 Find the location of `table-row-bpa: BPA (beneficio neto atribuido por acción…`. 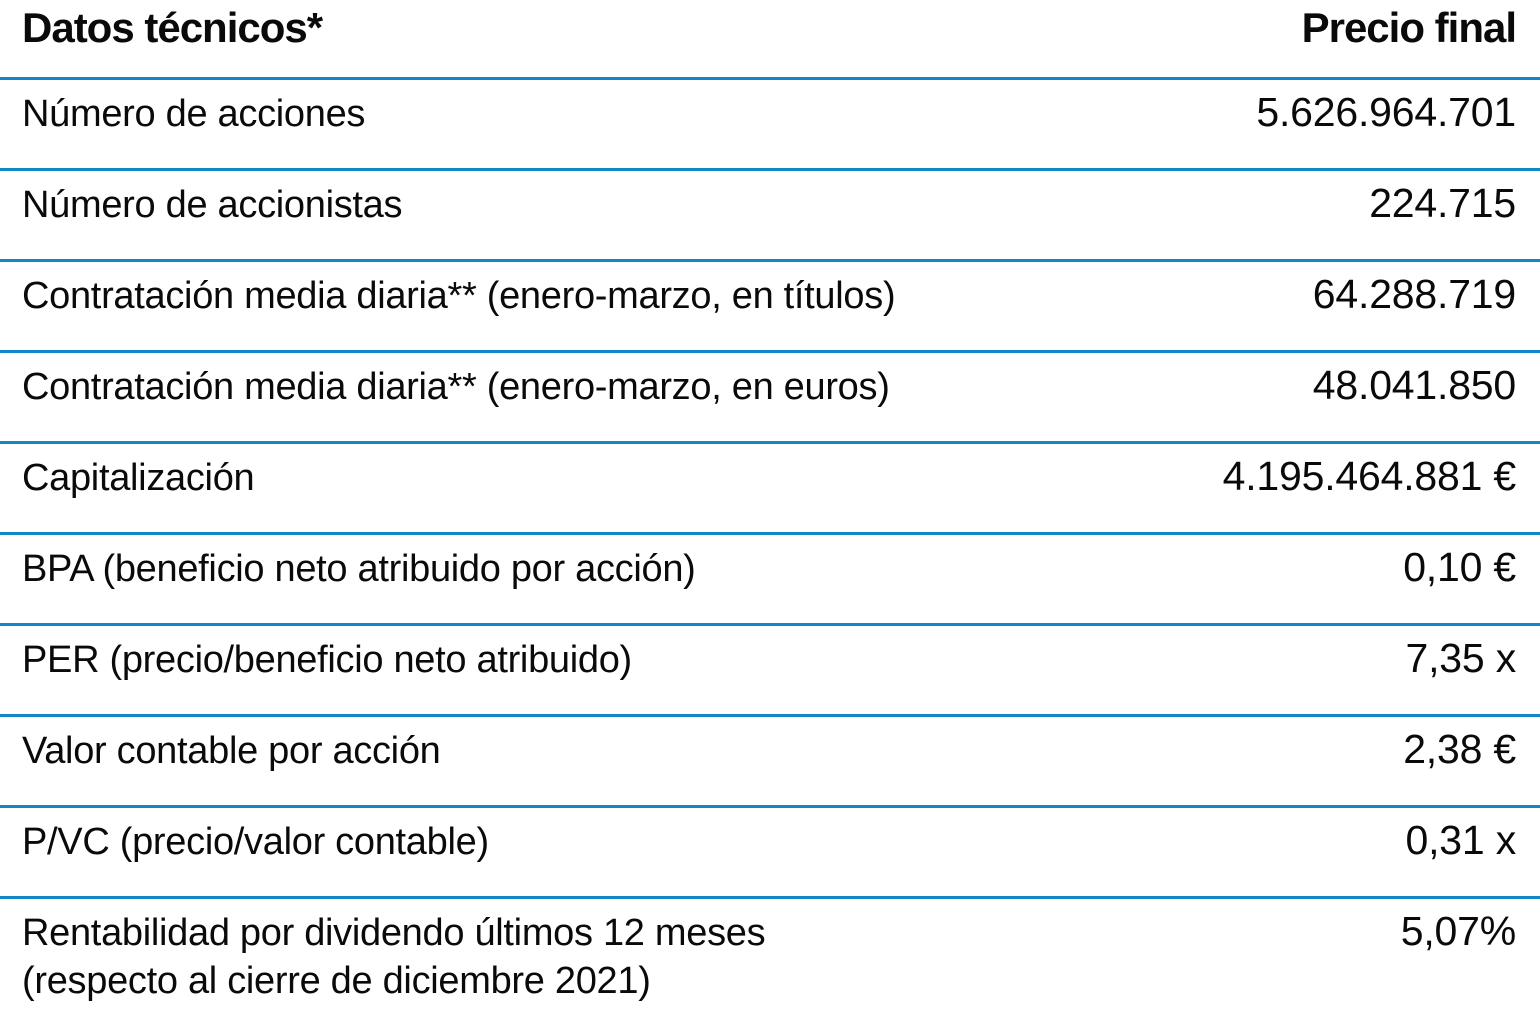

table-row-bpa: BPA (beneficio neto atribuido por acción… is located at coordinates (770, 577).